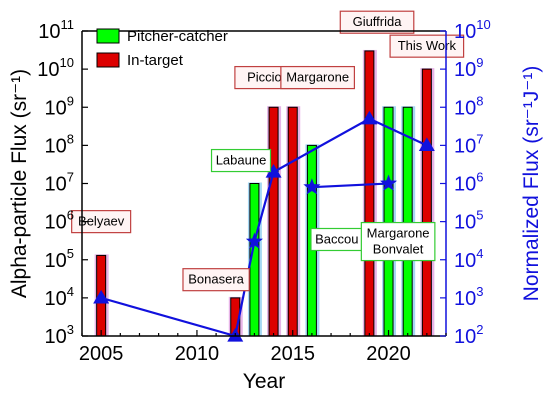 This screenshot has width=550, height=400. I want to click on annotation-label: Labaune, so click(241, 160).